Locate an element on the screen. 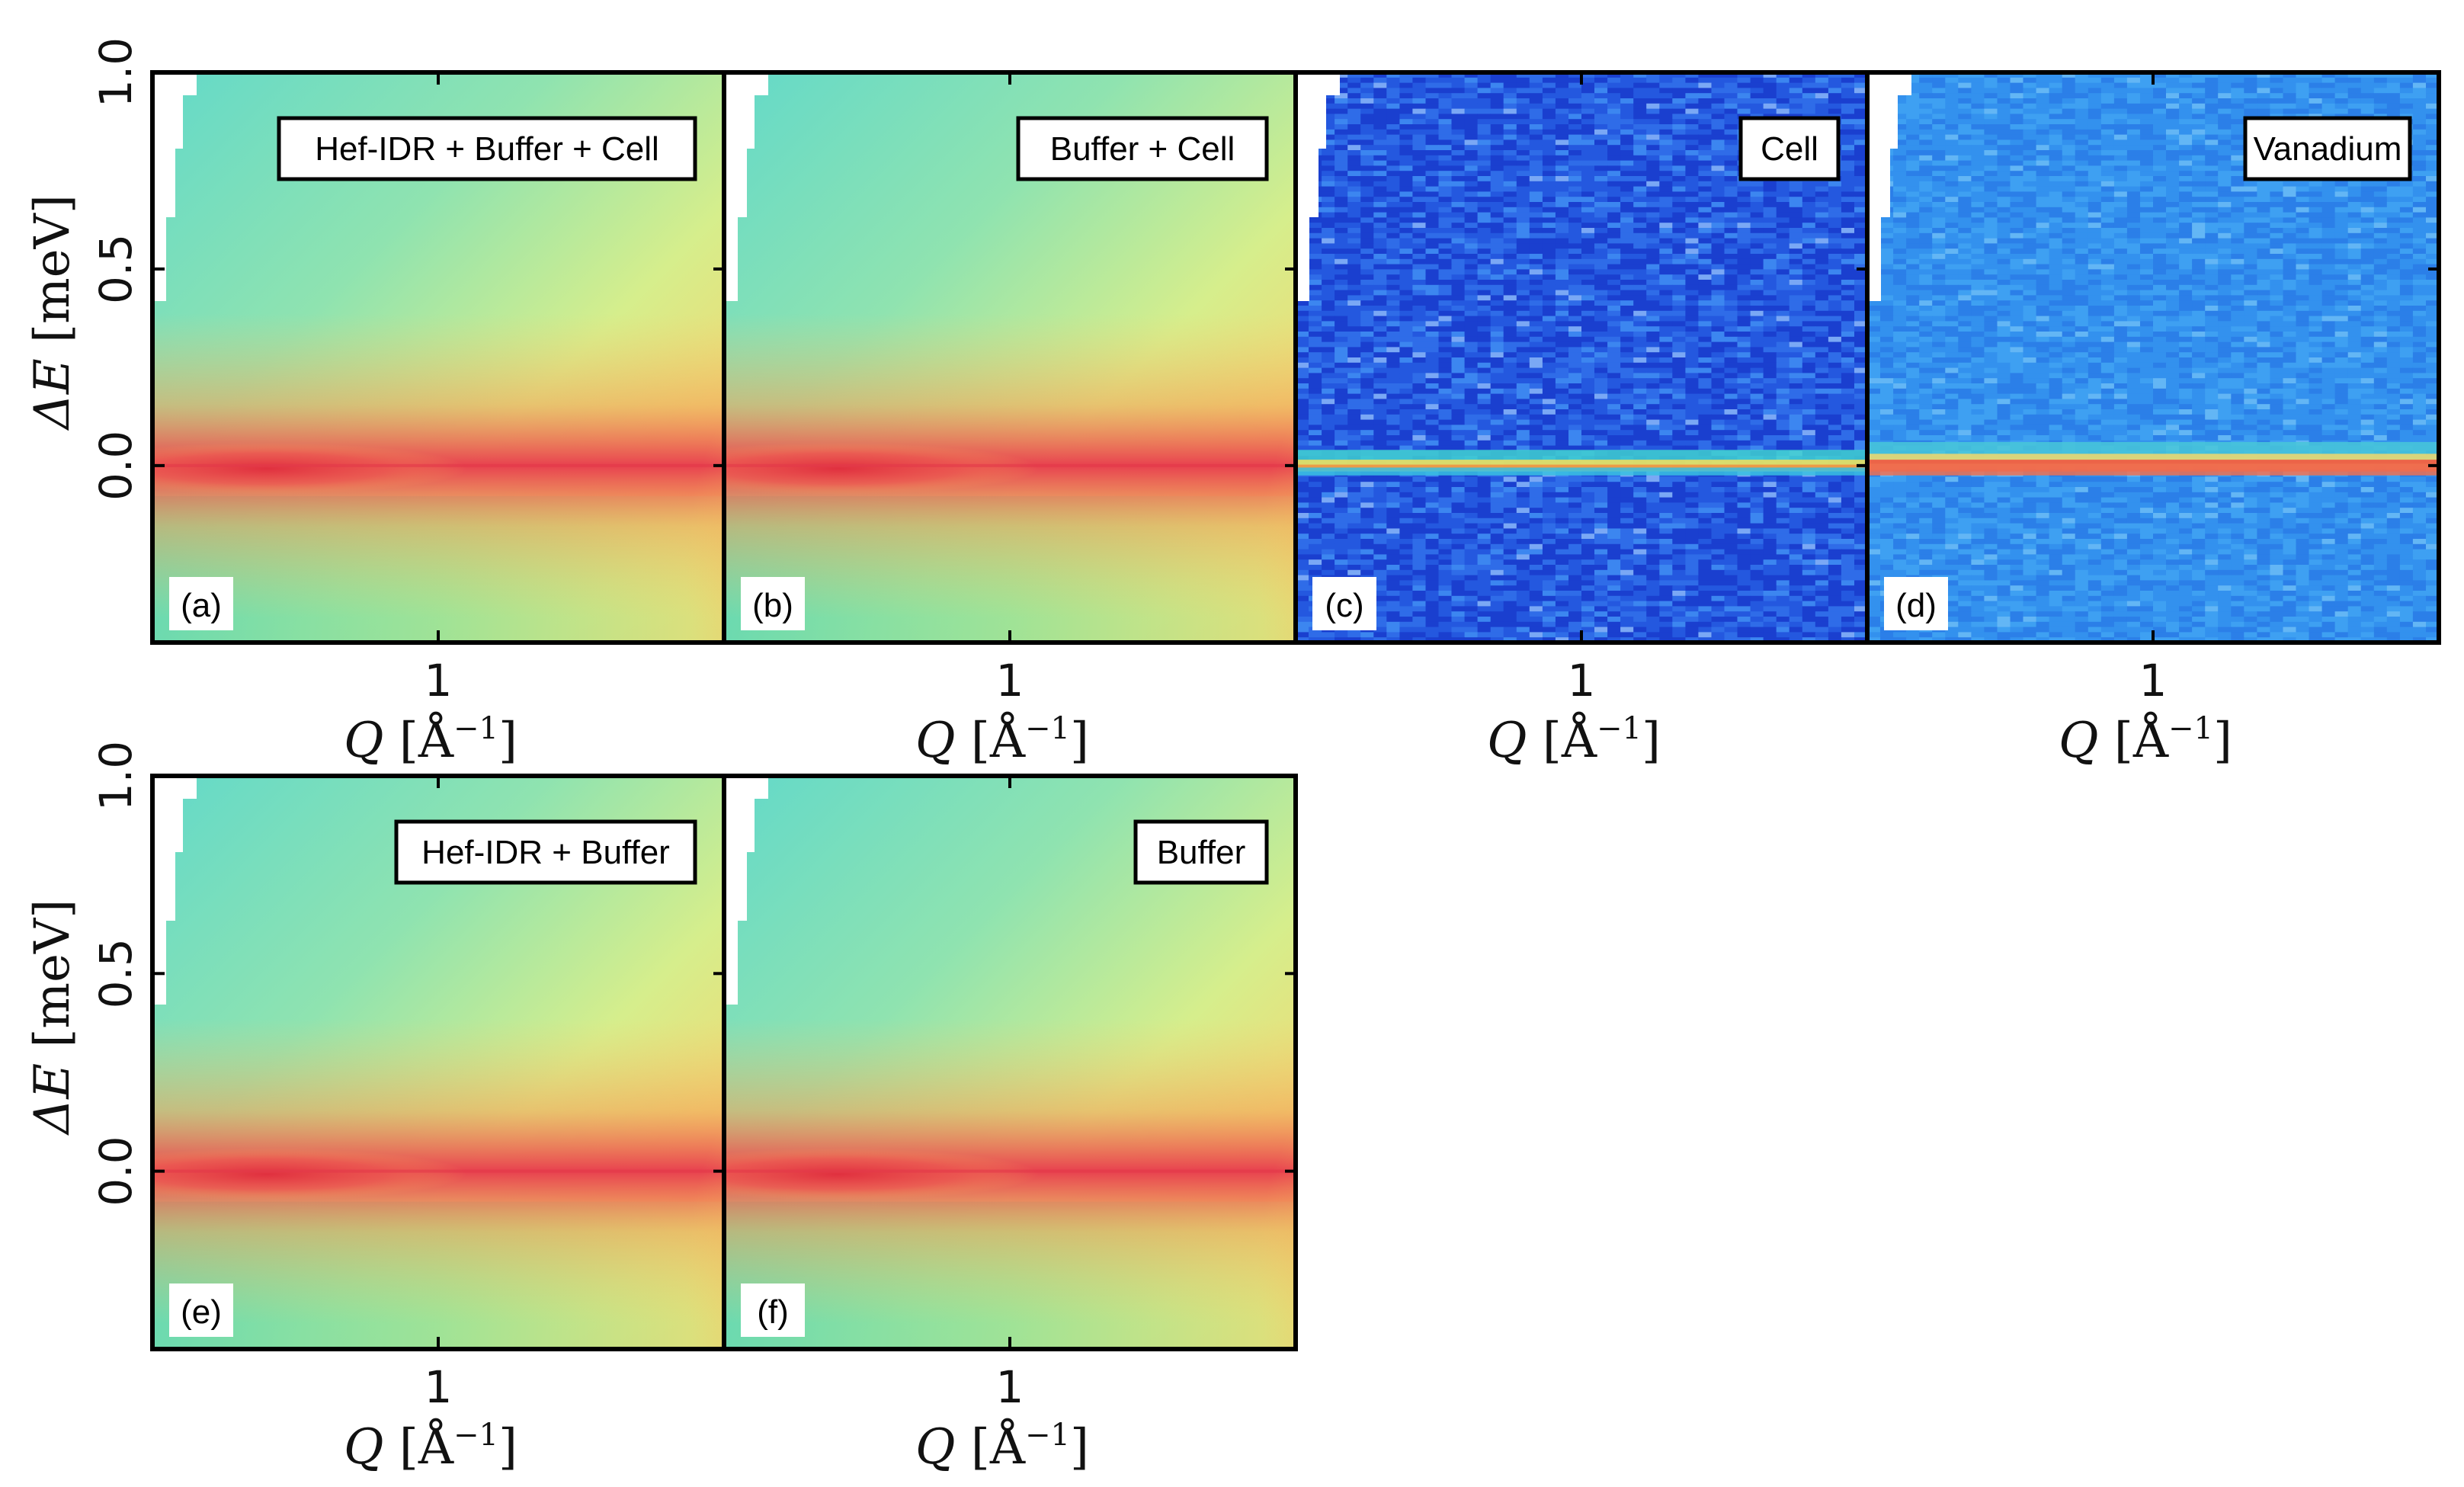 The width and height of the screenshot is (2464, 1487). panel-letter: (d) is located at coordinates (1916, 603).